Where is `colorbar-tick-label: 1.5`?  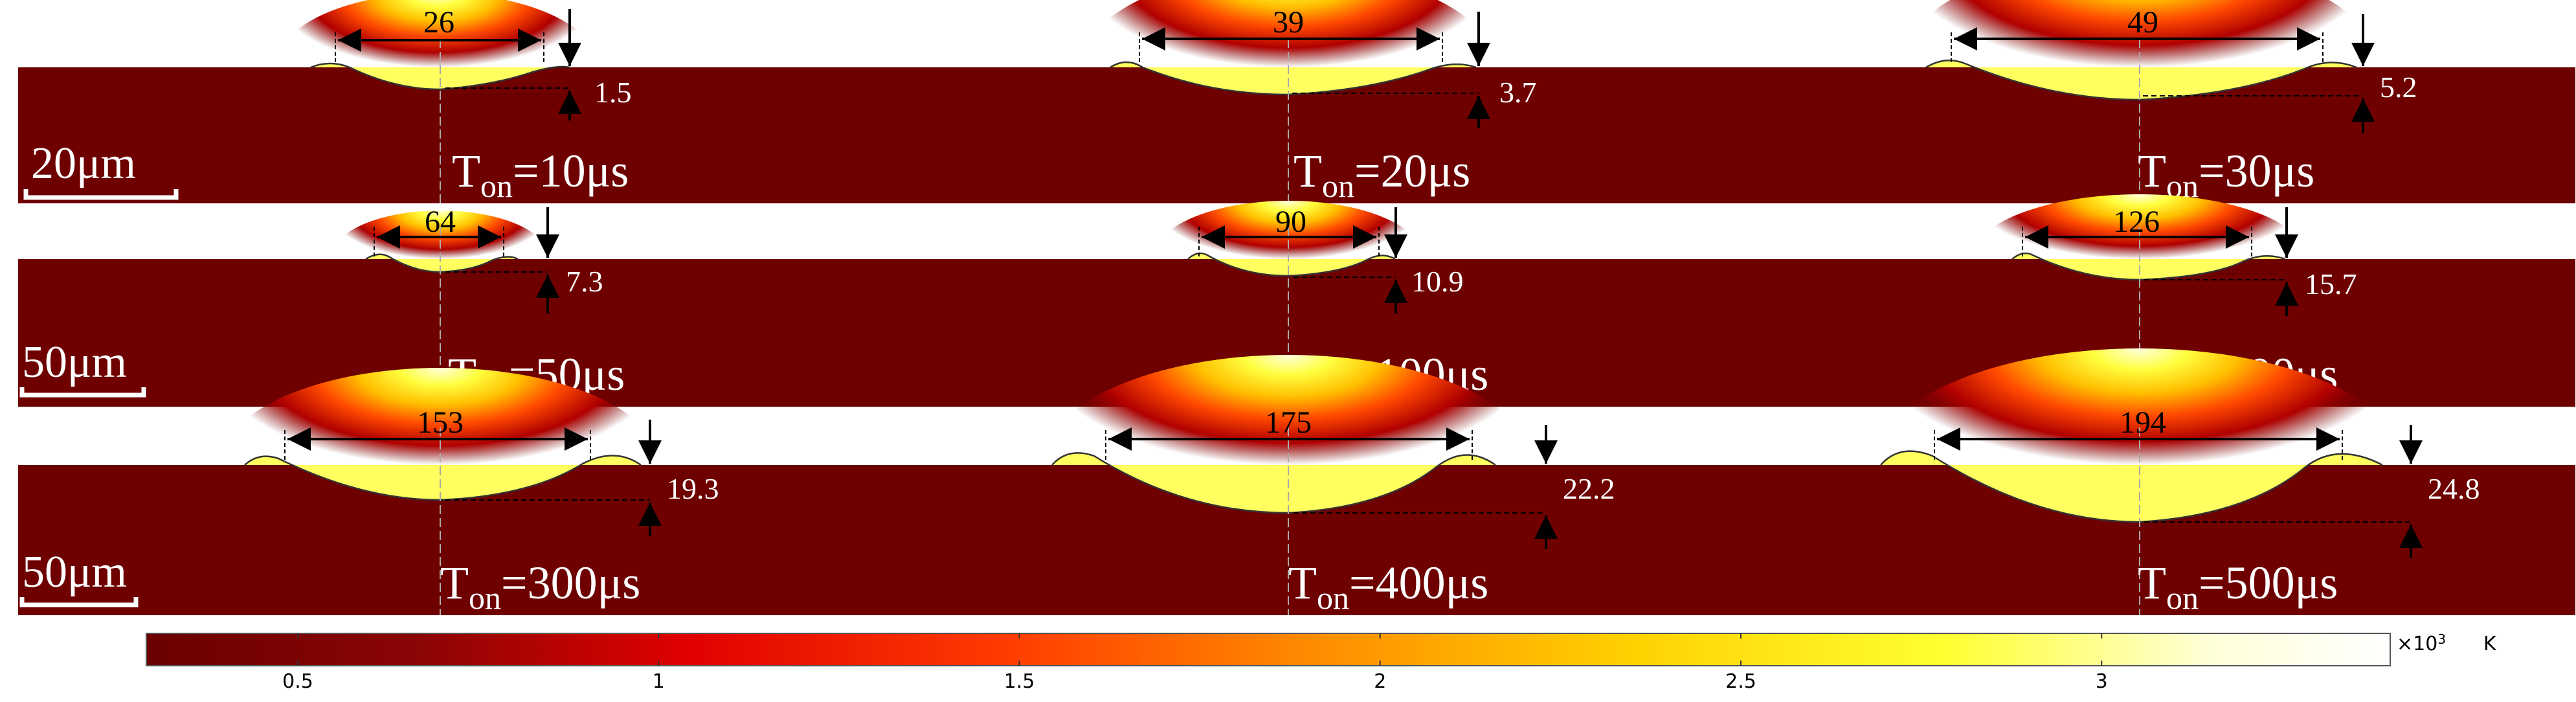
colorbar-tick-label: 1.5 is located at coordinates (1019, 681).